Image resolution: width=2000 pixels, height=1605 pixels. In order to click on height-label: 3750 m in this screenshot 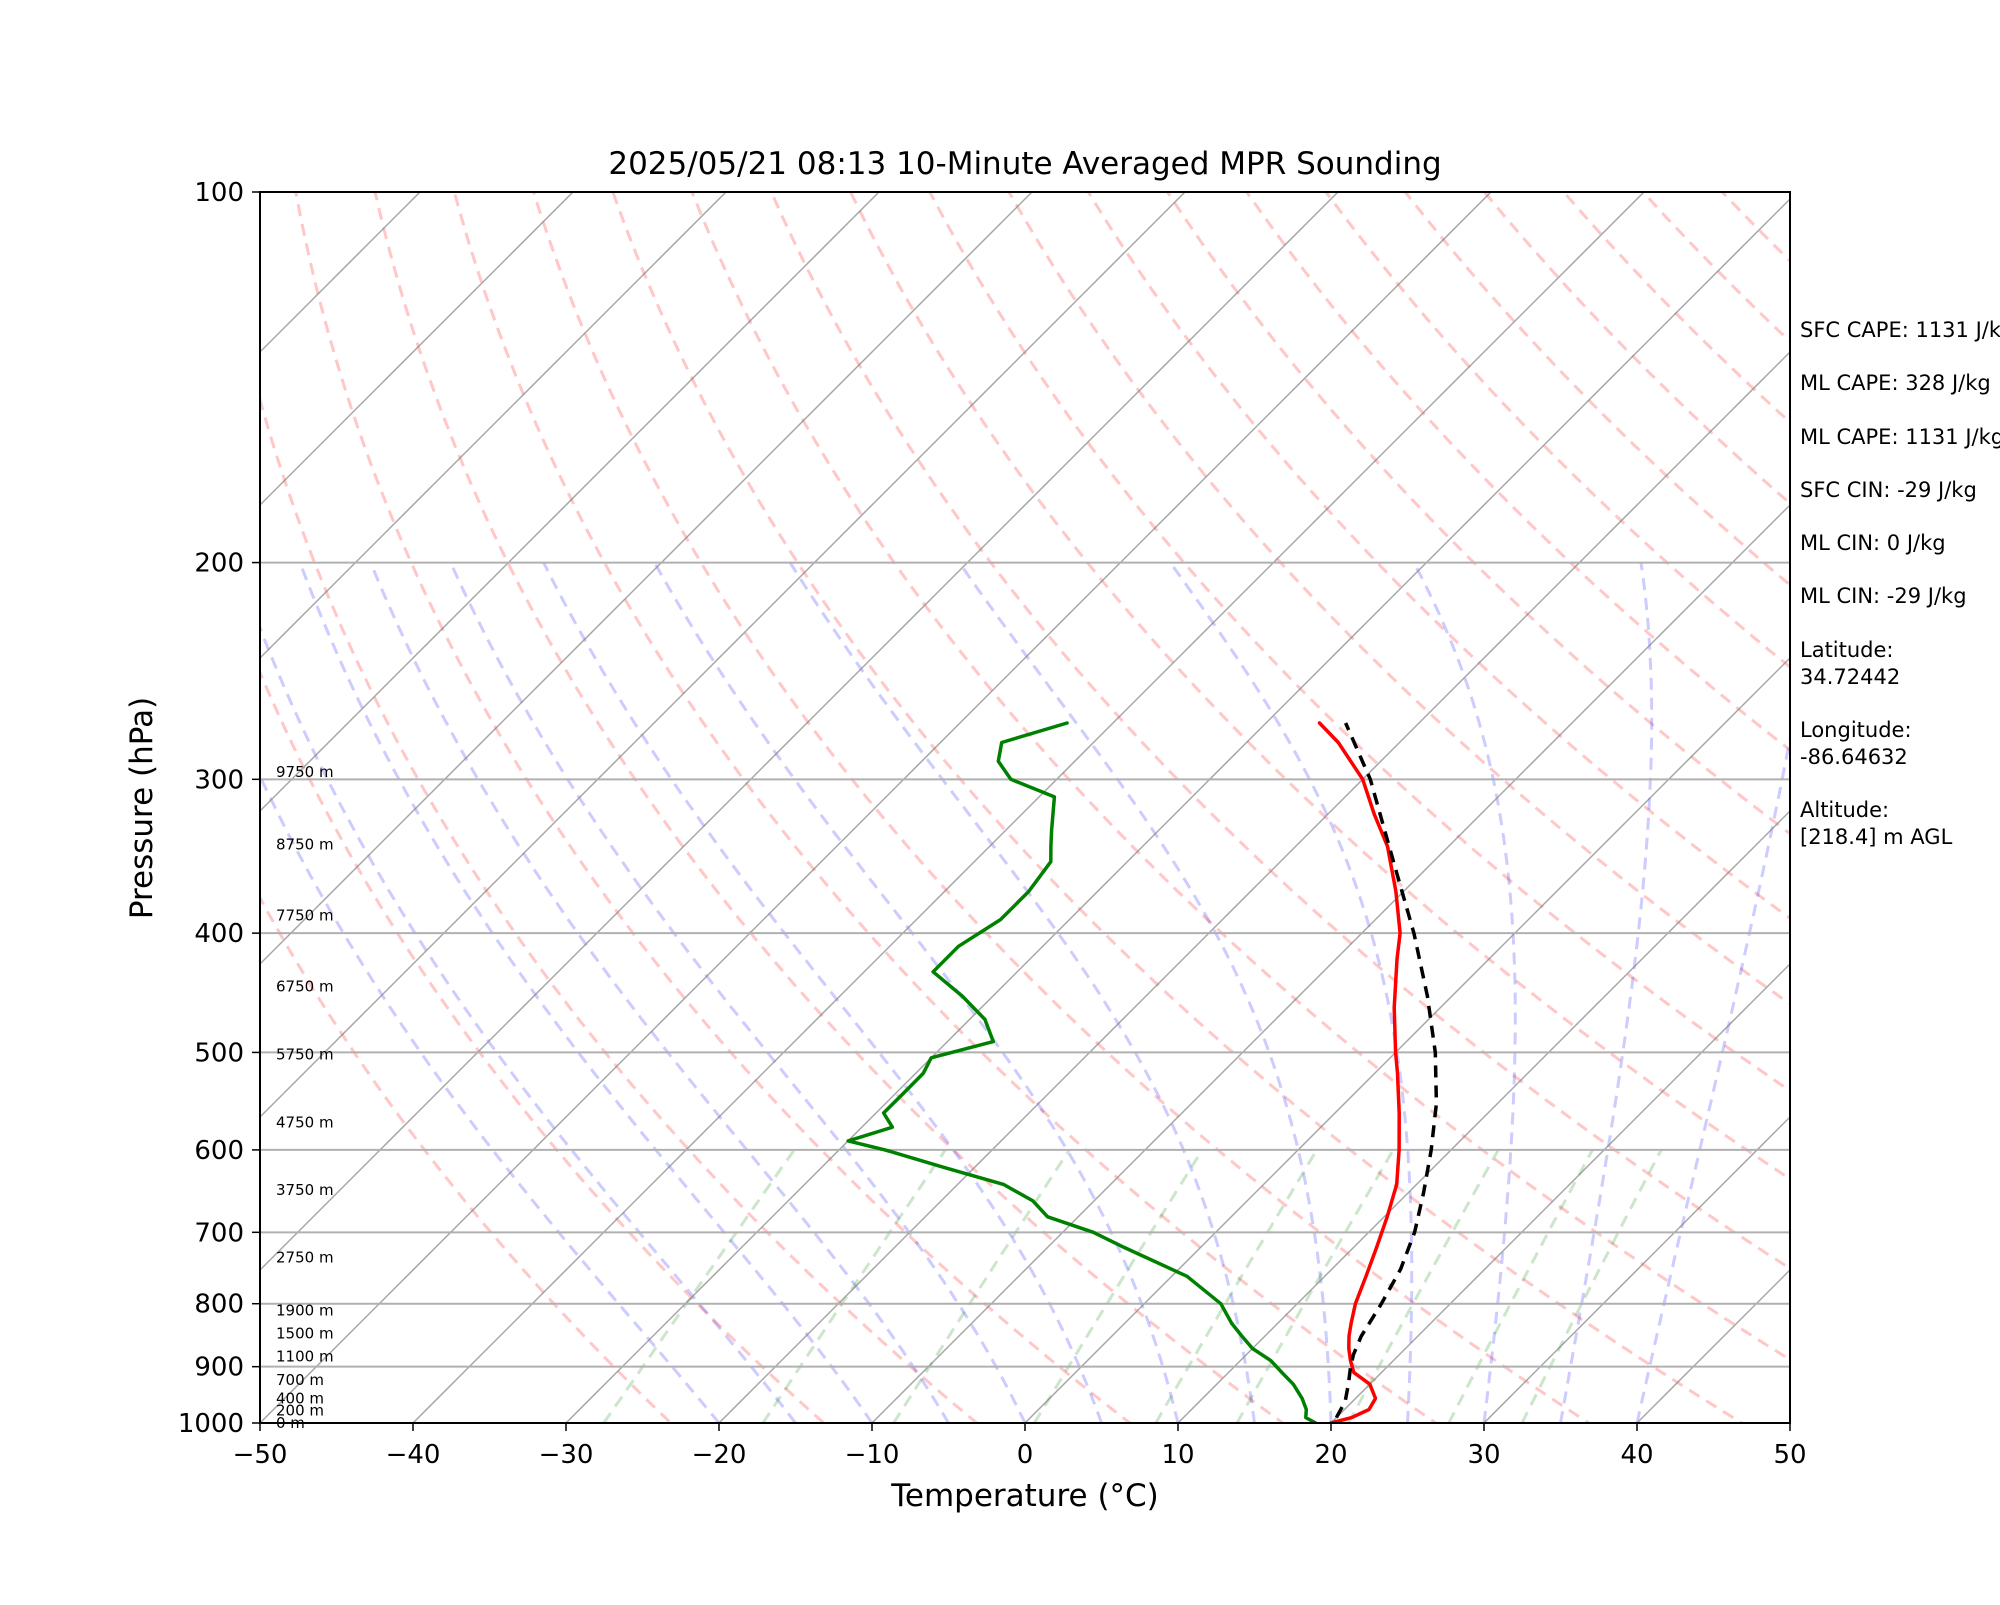, I will do `click(305, 1190)`.